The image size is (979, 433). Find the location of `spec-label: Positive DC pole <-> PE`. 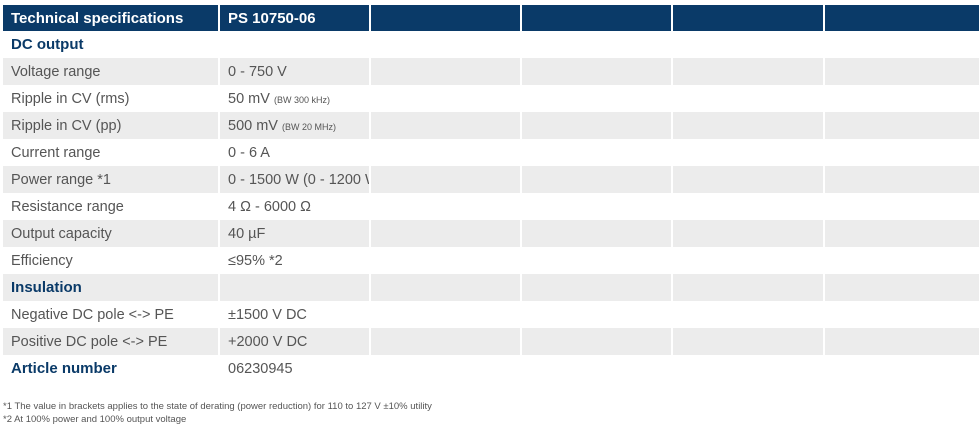

spec-label: Positive DC pole <-> PE is located at coordinates (111, 341).